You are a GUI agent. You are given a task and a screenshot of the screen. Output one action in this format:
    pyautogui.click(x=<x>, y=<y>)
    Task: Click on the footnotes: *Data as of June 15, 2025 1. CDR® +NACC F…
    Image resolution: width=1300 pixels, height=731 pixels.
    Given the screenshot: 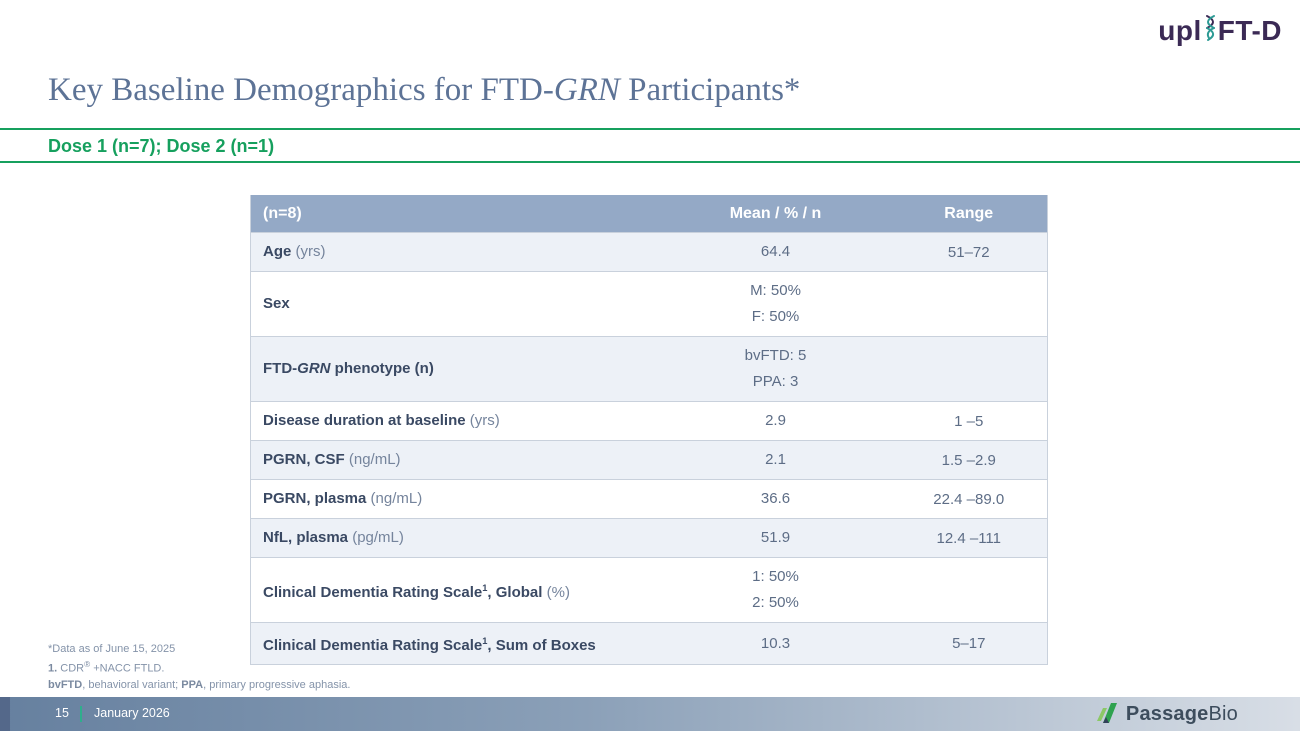 What is the action you would take?
    pyautogui.click(x=199, y=667)
    